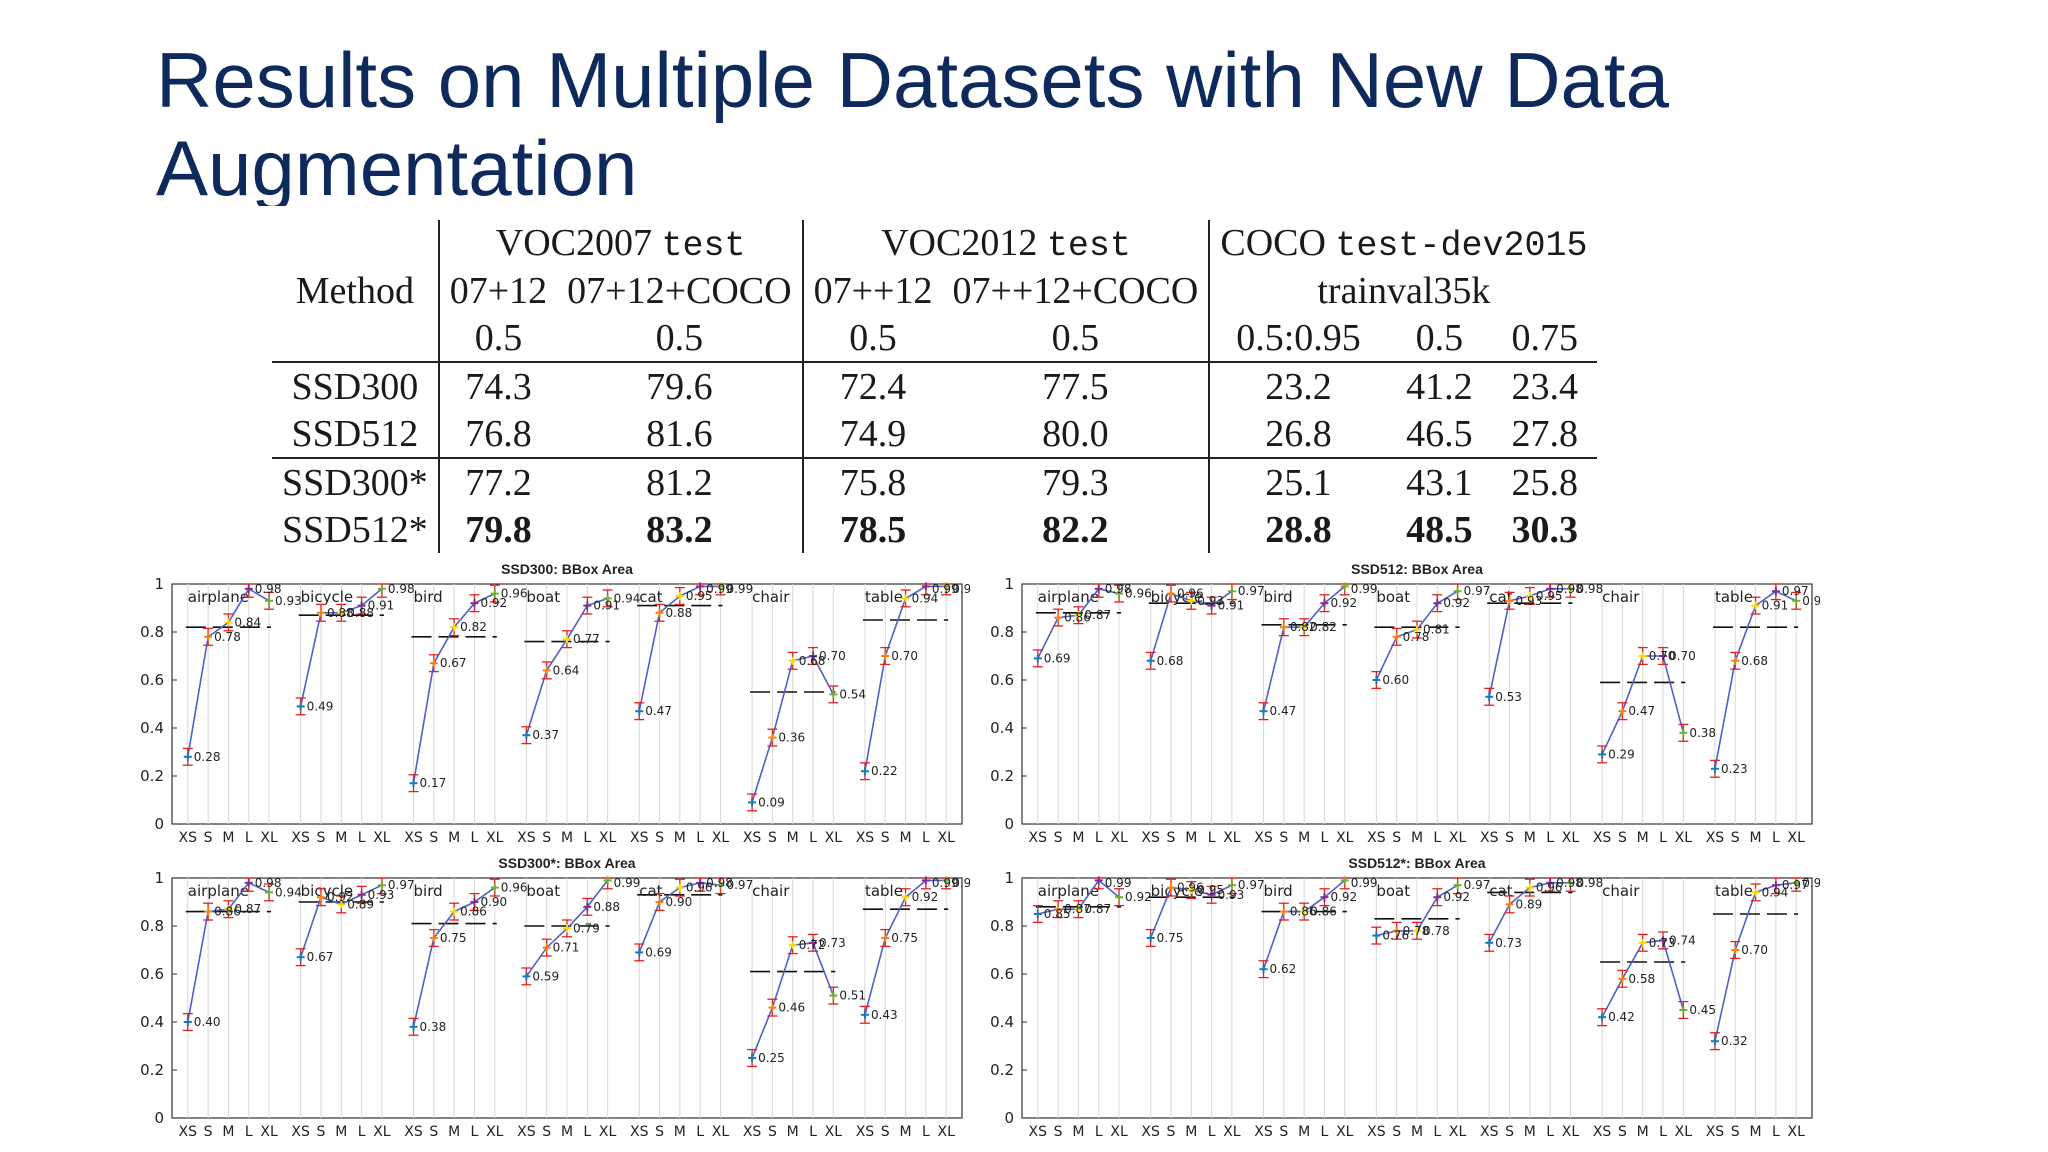  What do you see at coordinates (1170, 661) in the screenshot?
I see `value-label: 0.68` at bounding box center [1170, 661].